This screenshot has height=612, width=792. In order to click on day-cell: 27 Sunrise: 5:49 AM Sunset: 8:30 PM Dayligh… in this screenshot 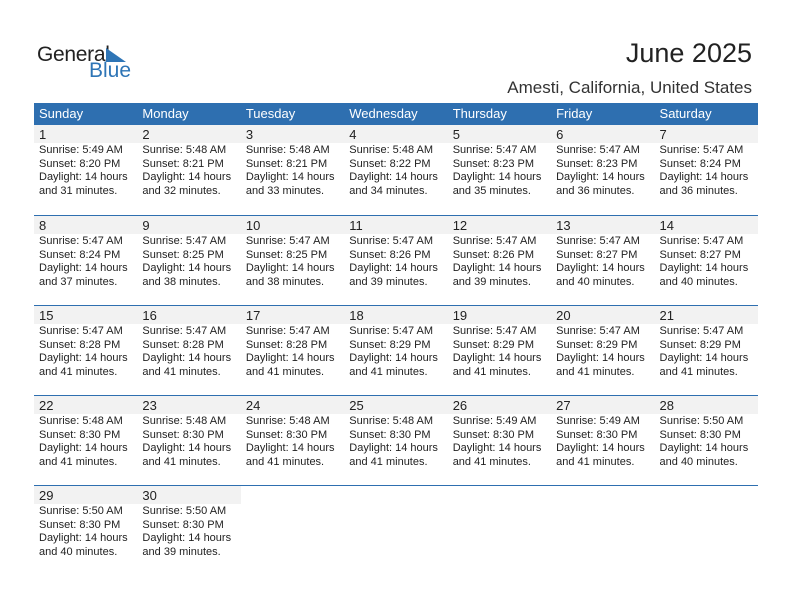, I will do `click(603, 440)`.